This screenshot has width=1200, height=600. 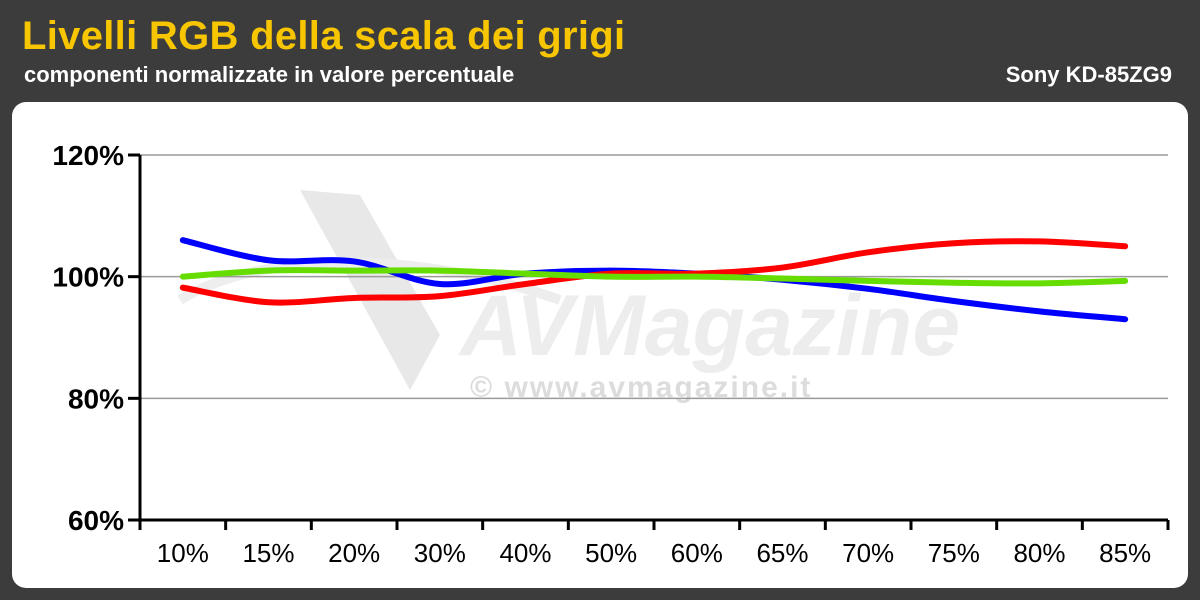 I want to click on series-line-red, so click(x=654, y=272).